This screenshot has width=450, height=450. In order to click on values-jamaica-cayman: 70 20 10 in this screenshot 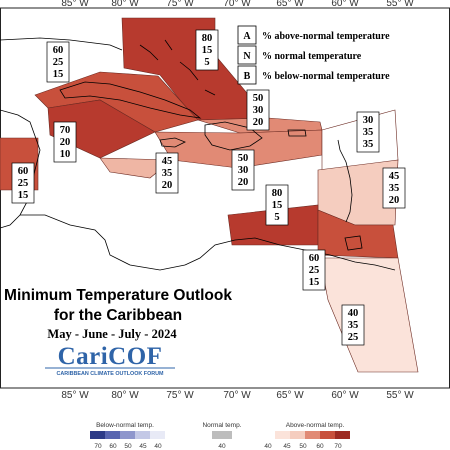, I will do `click(65, 142)`.